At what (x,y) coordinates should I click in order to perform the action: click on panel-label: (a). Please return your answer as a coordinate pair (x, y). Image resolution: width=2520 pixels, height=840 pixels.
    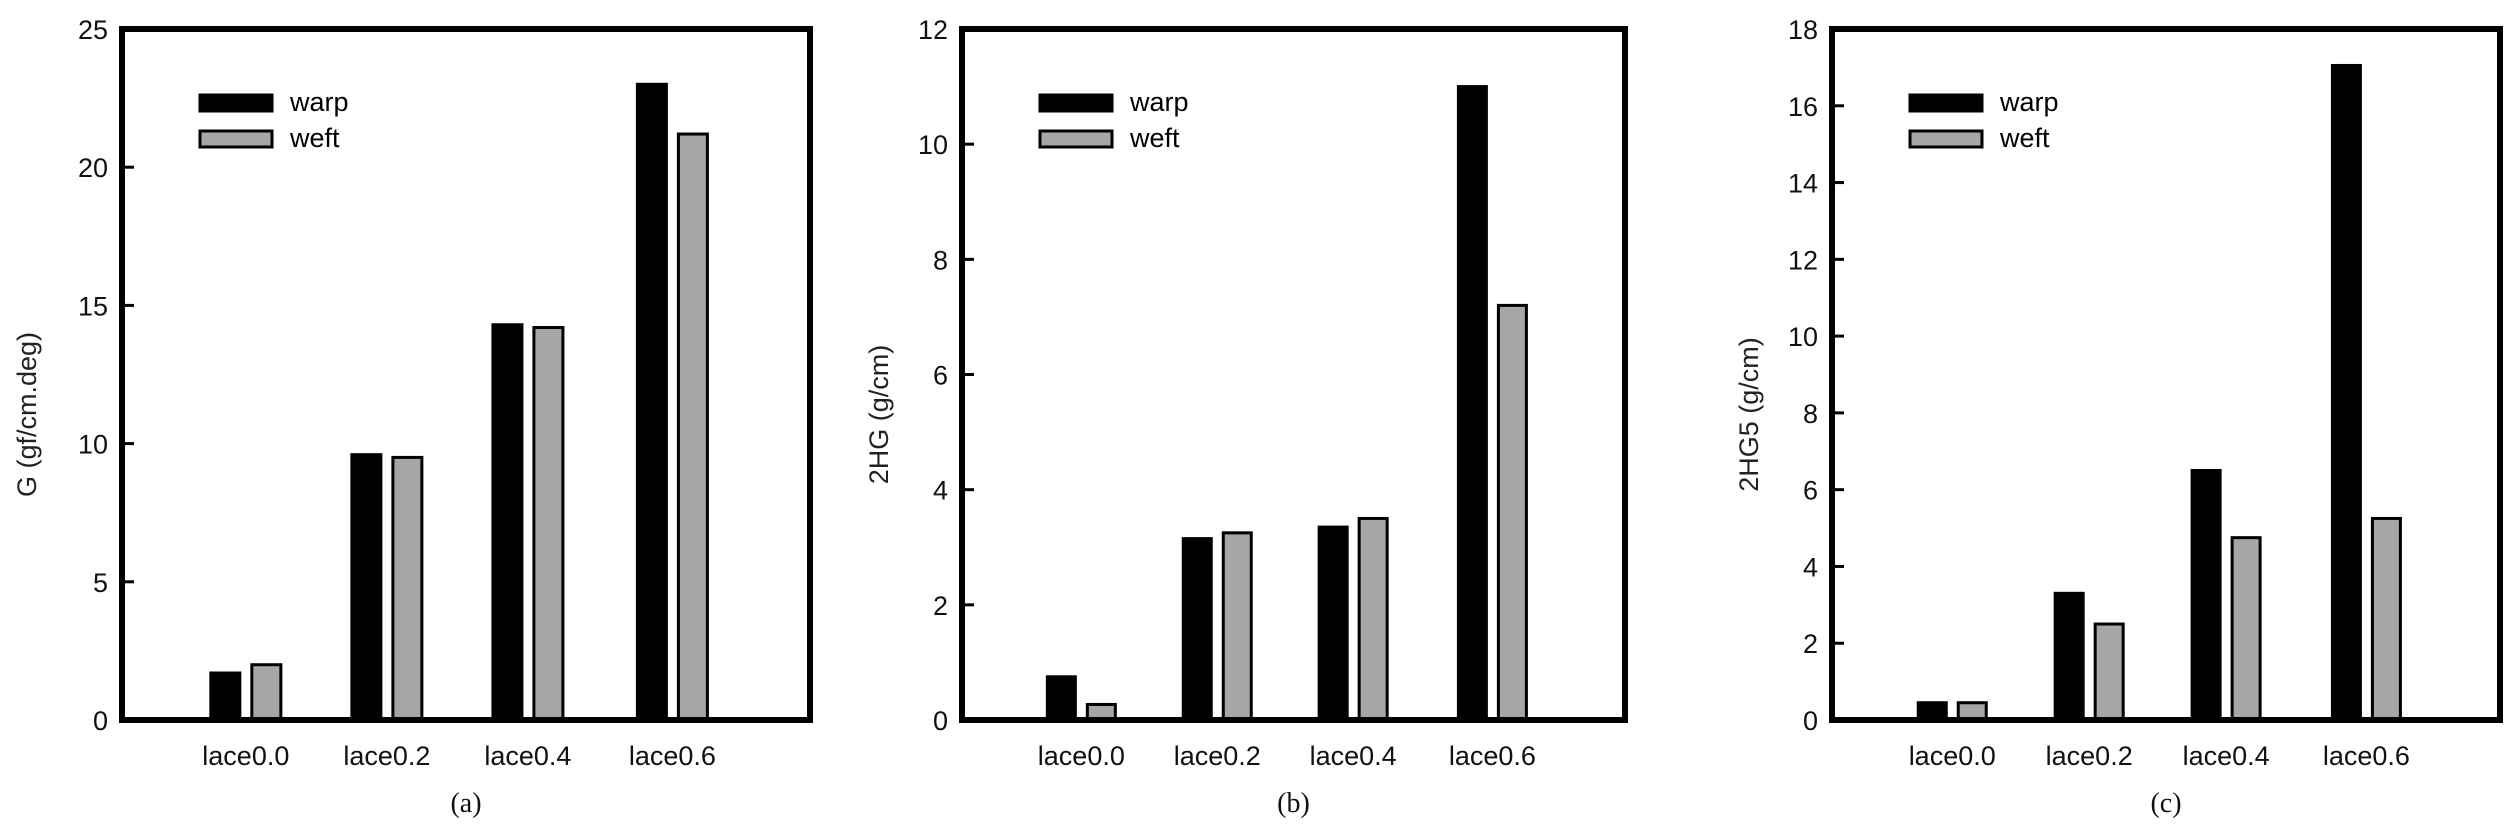
    Looking at the image, I should click on (465, 803).